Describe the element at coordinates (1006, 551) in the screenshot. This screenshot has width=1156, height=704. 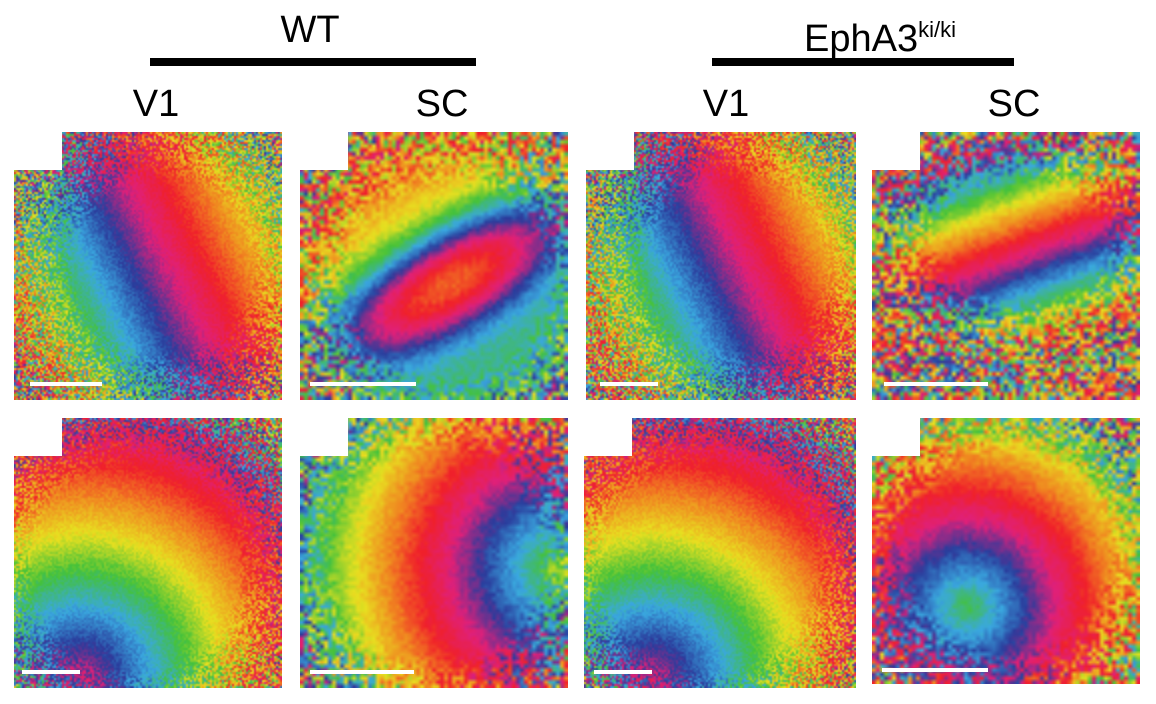
I see `phase-map-ki-sc-bottom` at that location.